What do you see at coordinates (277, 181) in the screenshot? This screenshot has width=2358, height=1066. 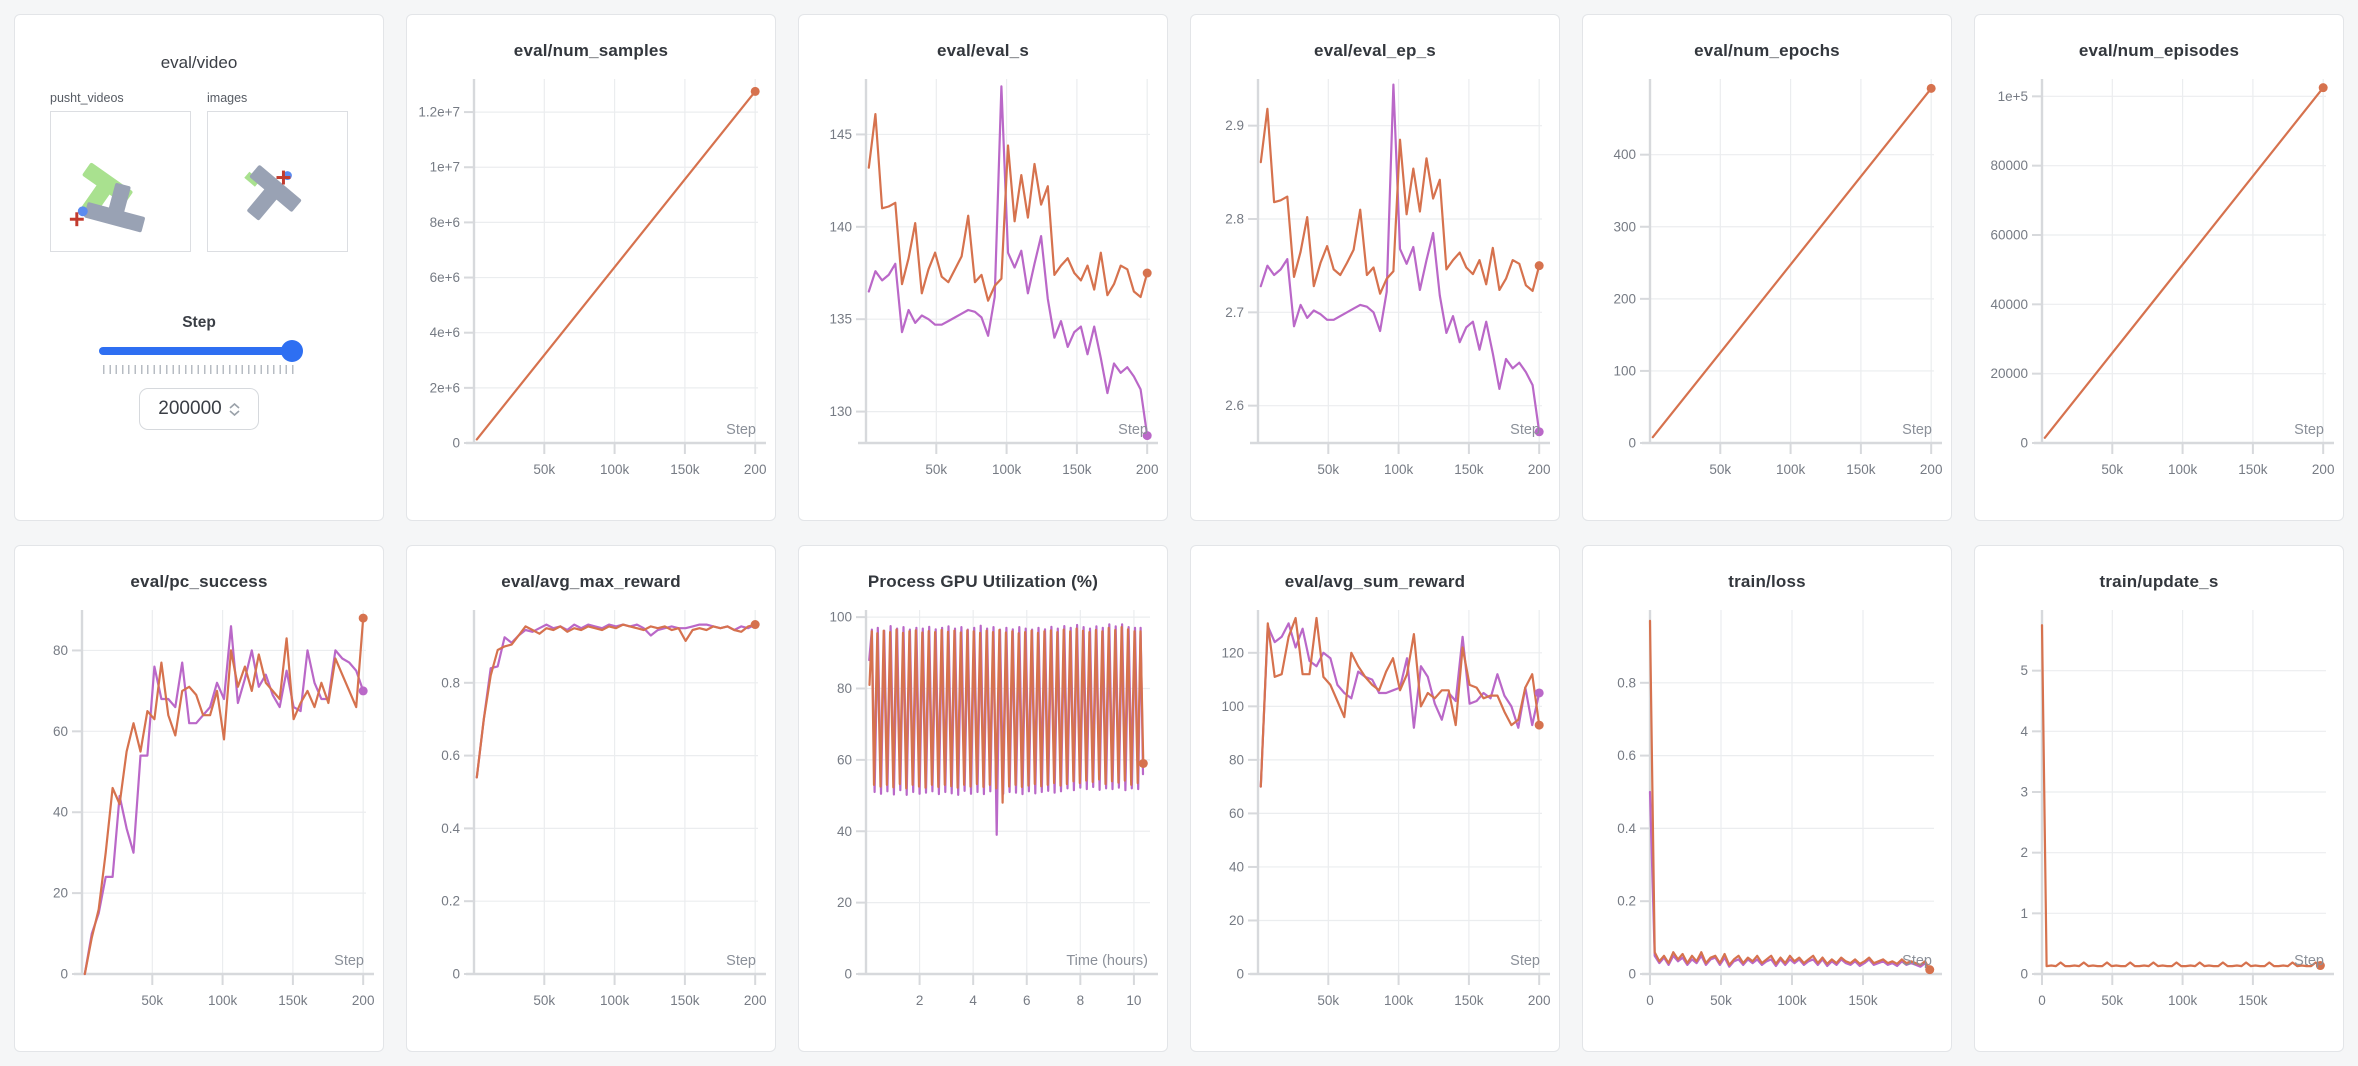 I see `image-thumbnail` at bounding box center [277, 181].